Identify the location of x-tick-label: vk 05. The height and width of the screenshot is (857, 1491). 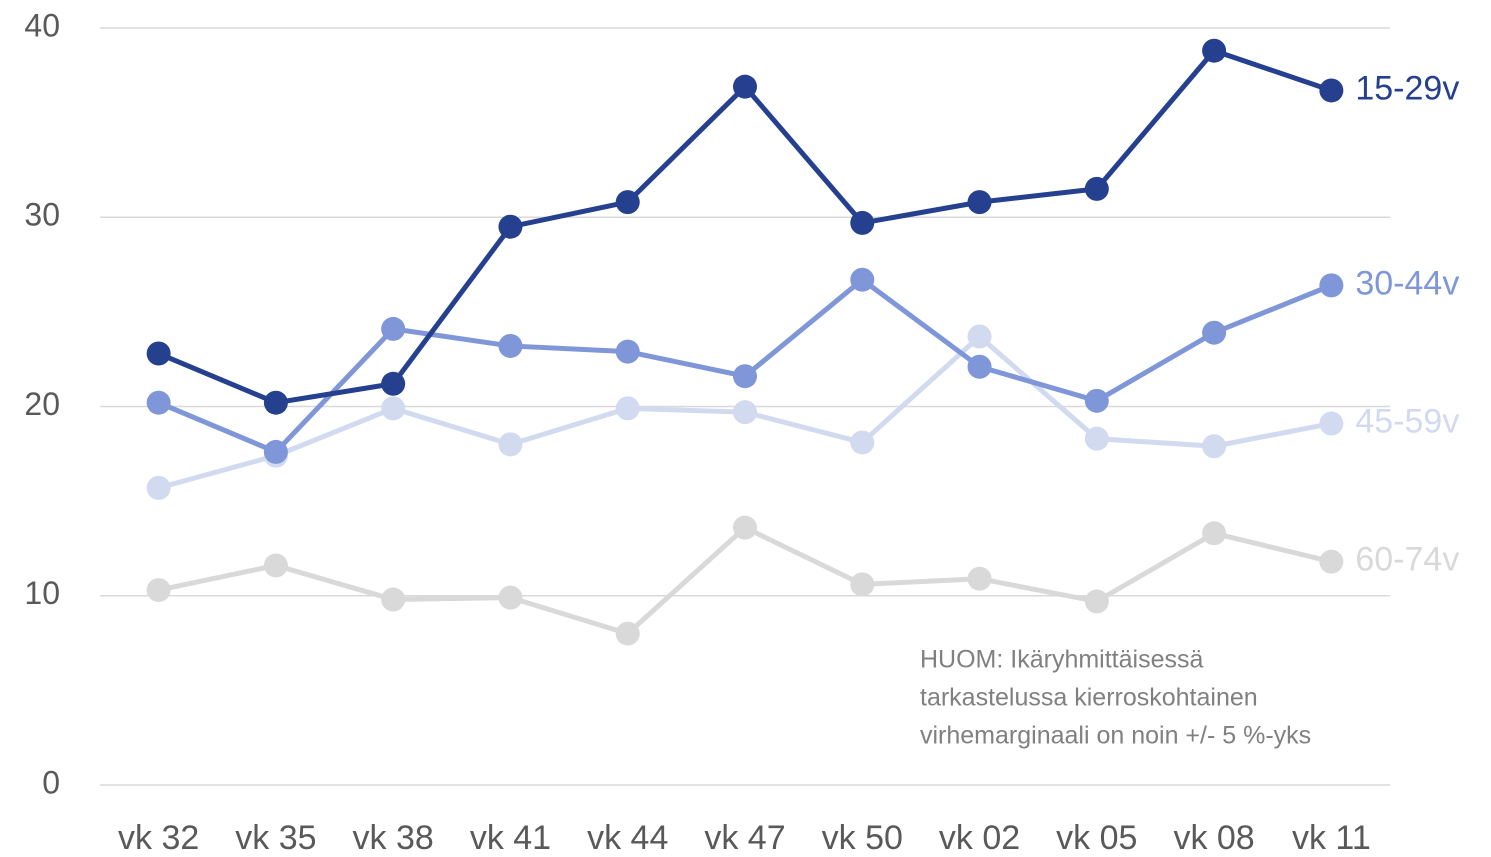
(1096, 838).